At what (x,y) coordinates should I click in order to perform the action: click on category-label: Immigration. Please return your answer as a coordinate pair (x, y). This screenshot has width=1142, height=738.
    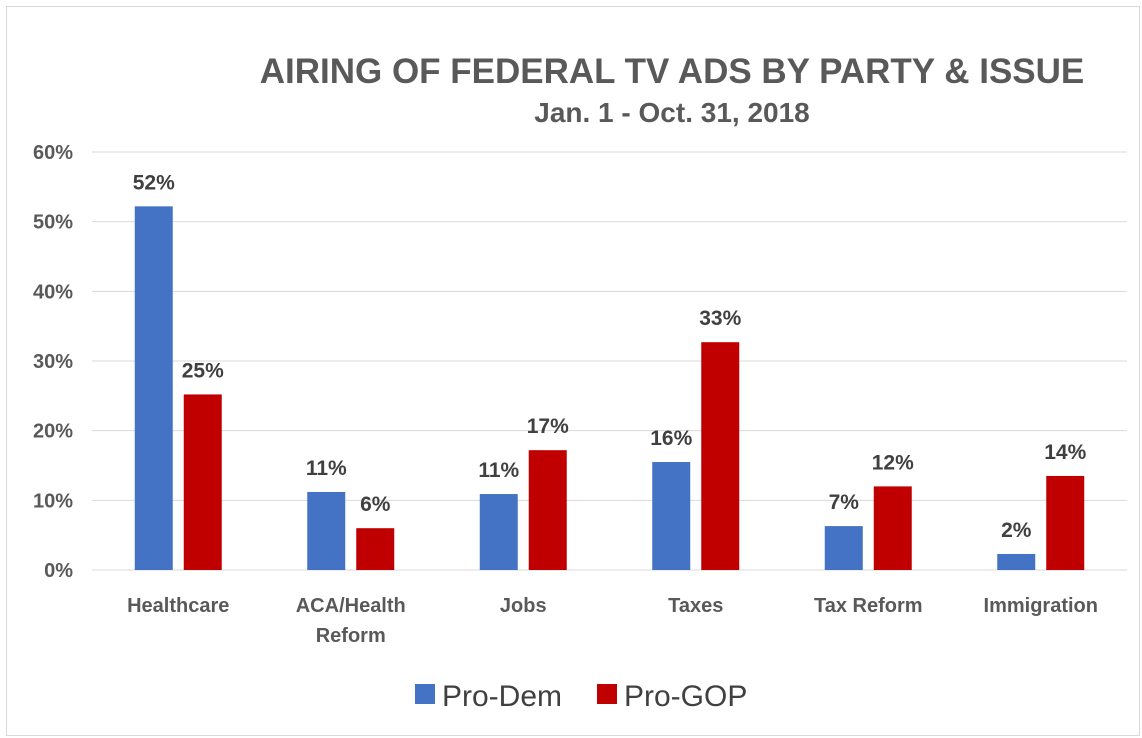
    Looking at the image, I should click on (1041, 606).